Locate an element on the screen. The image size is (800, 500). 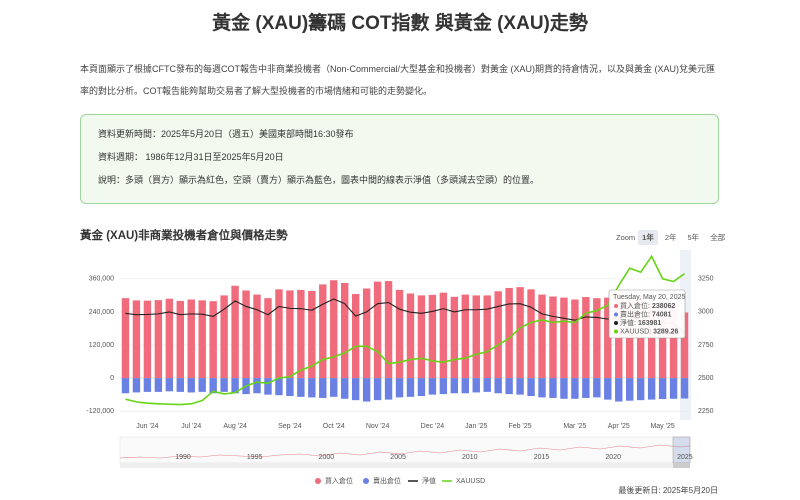
x-tick-label: Mar '25 is located at coordinates (574, 426).